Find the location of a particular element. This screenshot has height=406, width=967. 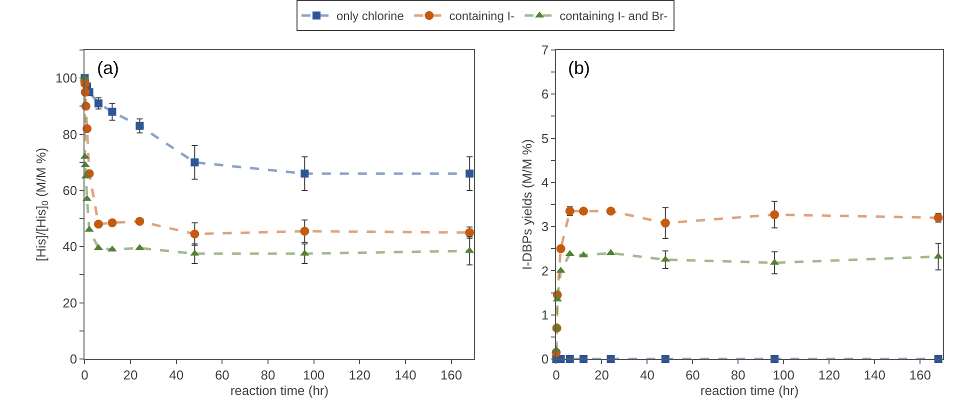

y-tick-label: 7 is located at coordinates (545, 50).